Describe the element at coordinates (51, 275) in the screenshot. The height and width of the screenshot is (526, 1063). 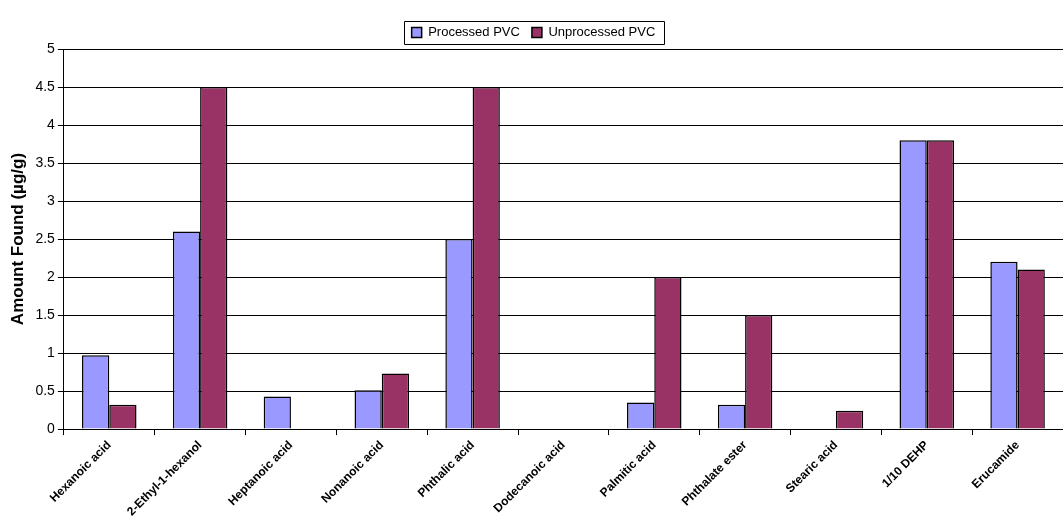
I see `y-tick-label: 2` at that location.